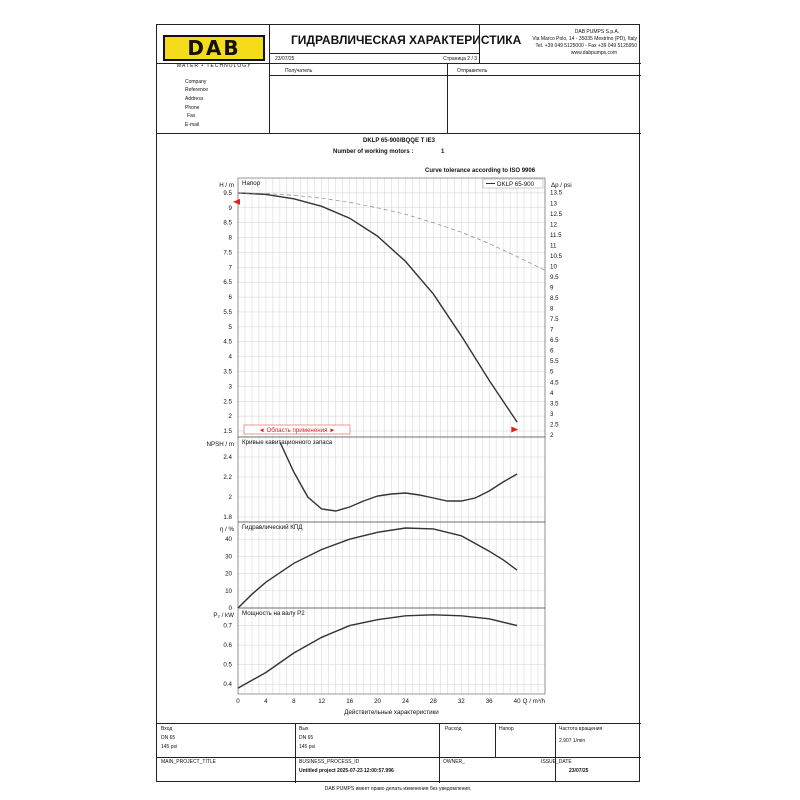 The image size is (800, 800). Describe the element at coordinates (192, 108) in the screenshot. I see `field-phone: Phone` at that location.